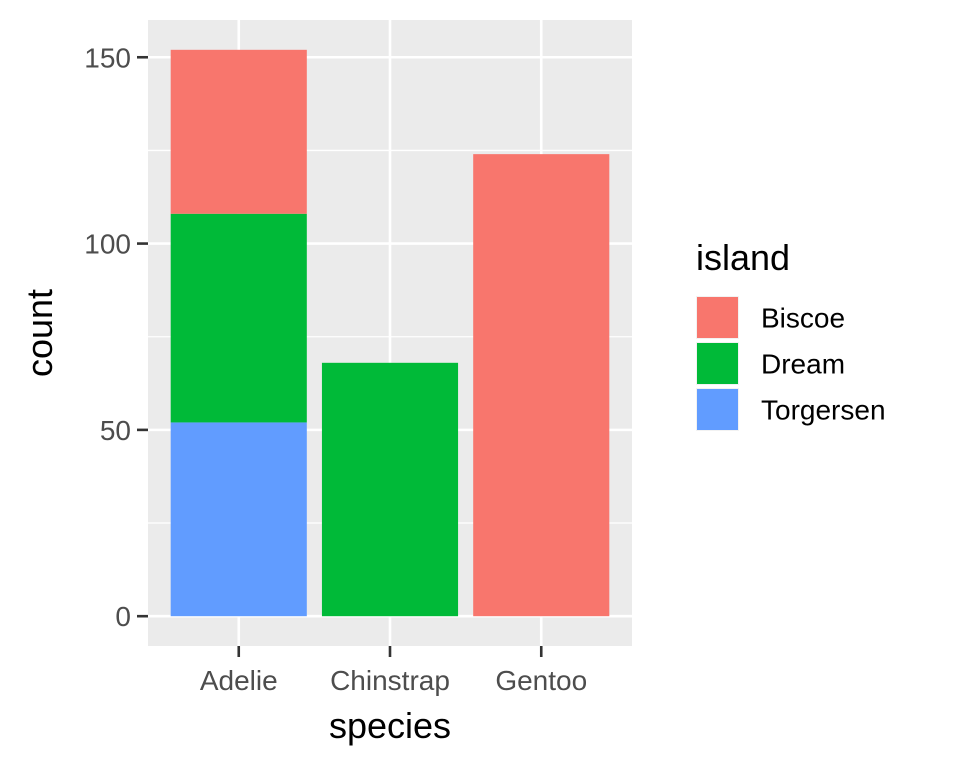  I want to click on legend-swatch-biscoe, so click(717, 317).